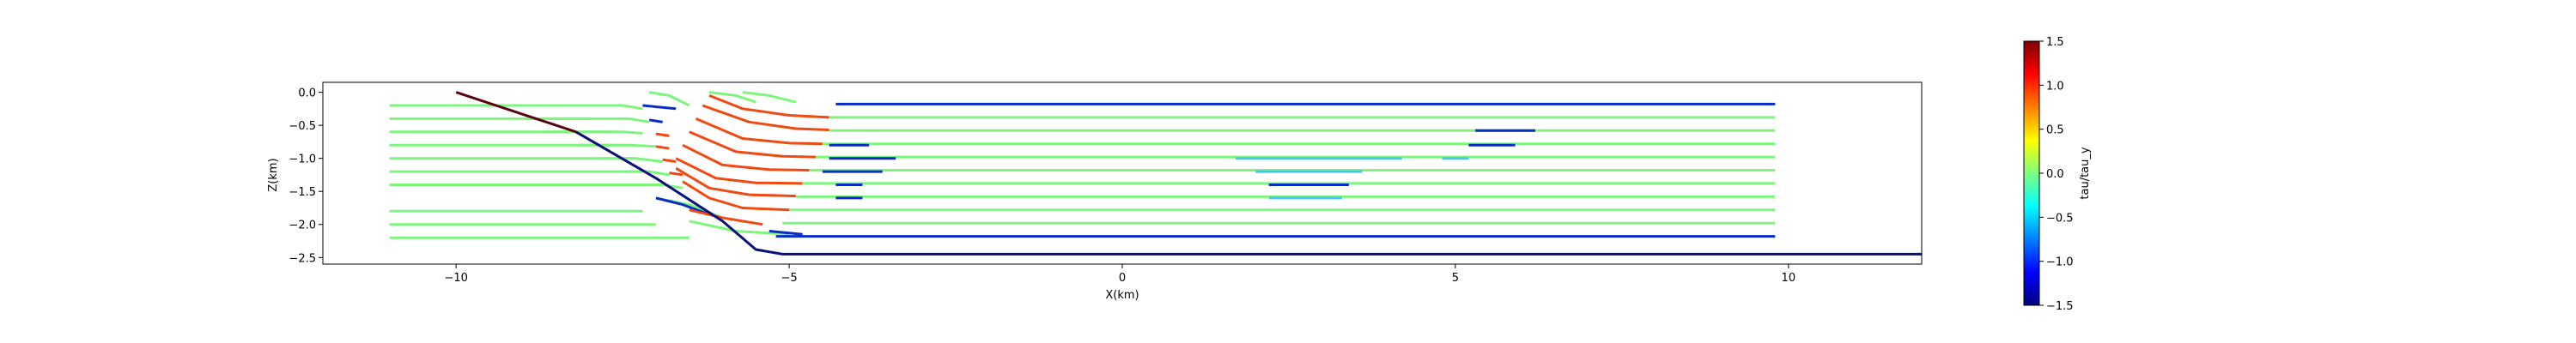 This screenshot has height=343, width=2576. I want to click on colorbar-ticks: 1.5 1.0 0.5 0.0 −0.5 −1.0 −1.5, so click(2056, 174).